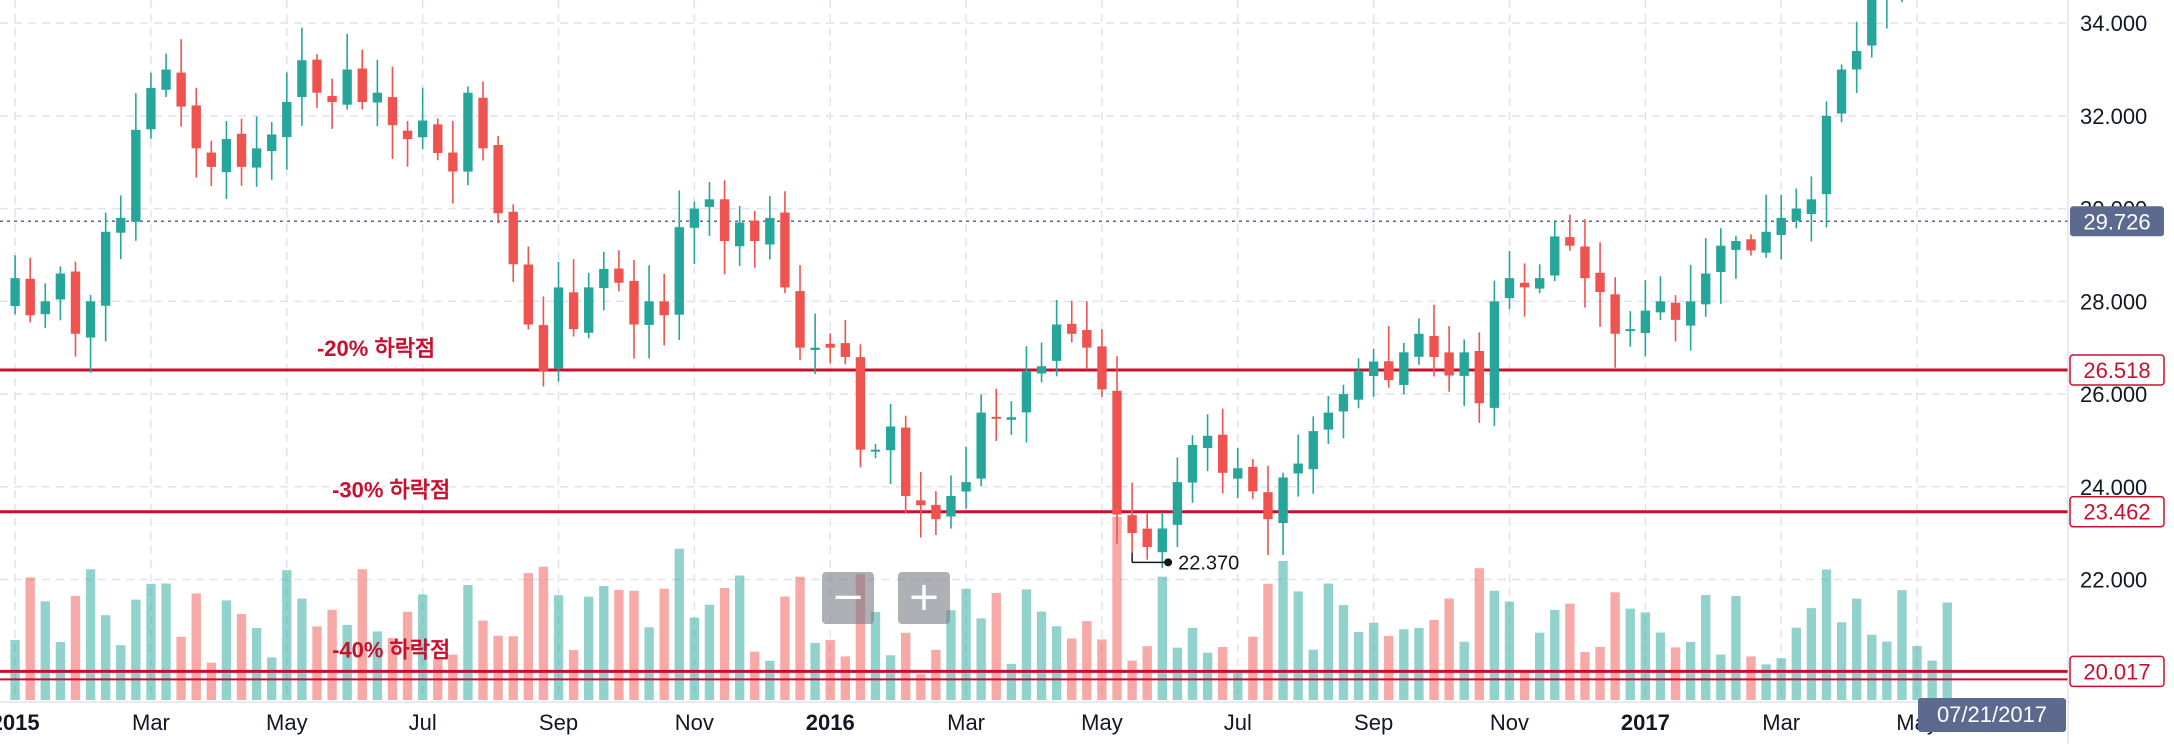 This screenshot has width=2174, height=744. Describe the element at coordinates (391, 490) in the screenshot. I see `drawdown-label: -30% 하락점` at that location.